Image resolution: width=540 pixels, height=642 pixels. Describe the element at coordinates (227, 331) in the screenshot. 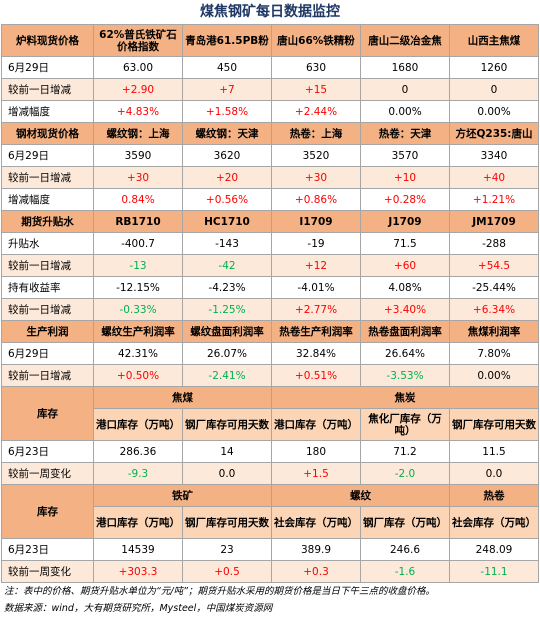

I see `column-header: 螺纹盘面利润率` at that location.